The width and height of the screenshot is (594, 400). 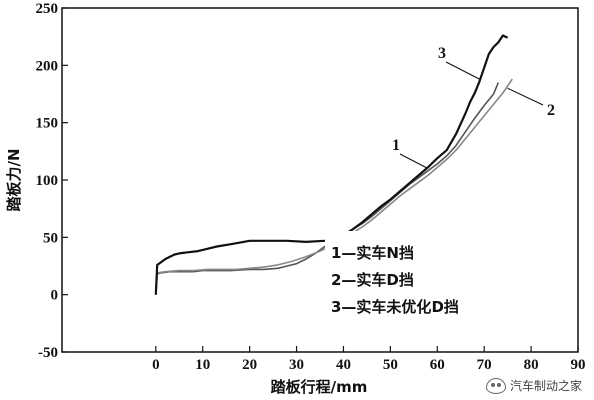 What do you see at coordinates (484, 365) in the screenshot?
I see `x-tick-label: 70` at bounding box center [484, 365].